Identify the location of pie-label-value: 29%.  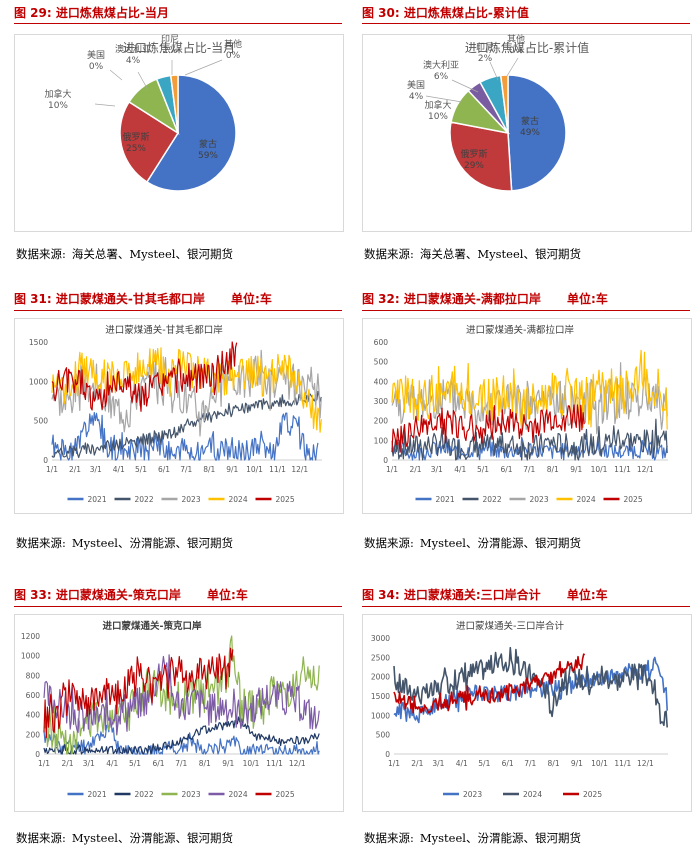
(474, 166).